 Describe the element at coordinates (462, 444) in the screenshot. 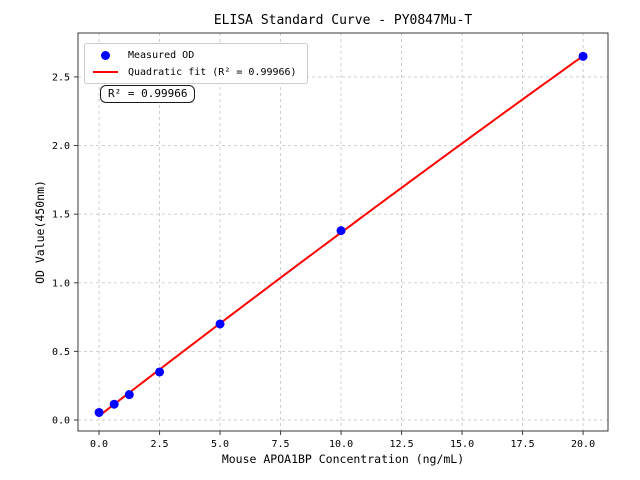

I see `x-tick-label: 15.0` at that location.